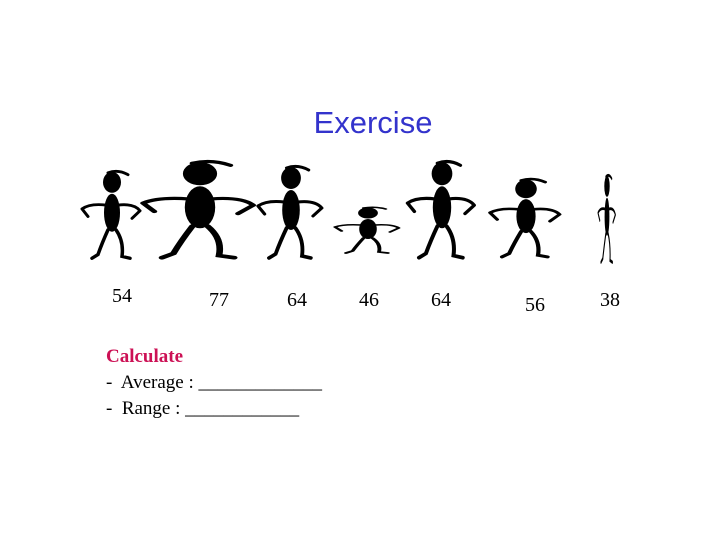 The height and width of the screenshot is (540, 720). Describe the element at coordinates (369, 300) in the screenshot. I see `value: 46` at that location.